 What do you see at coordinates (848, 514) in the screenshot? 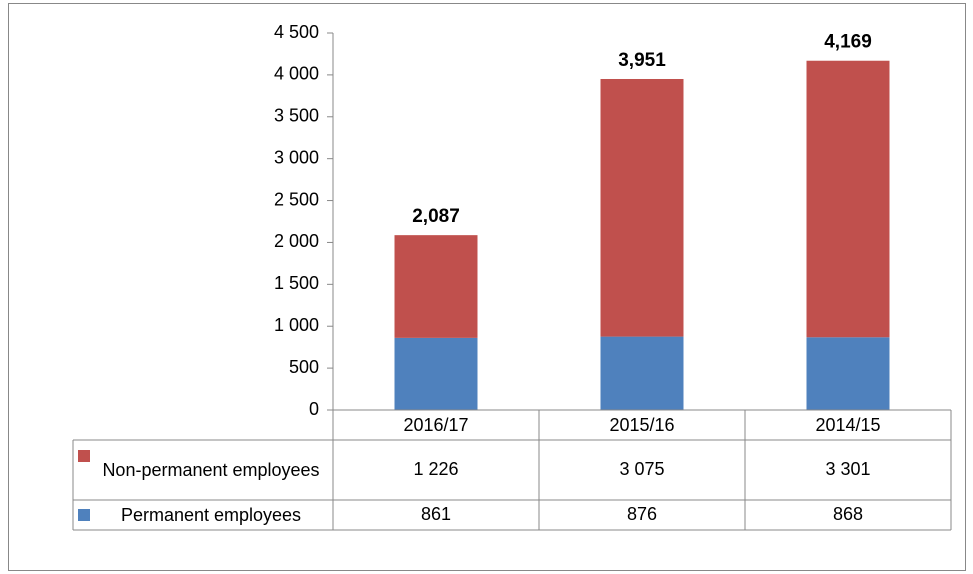
I see `table-value: 868` at bounding box center [848, 514].